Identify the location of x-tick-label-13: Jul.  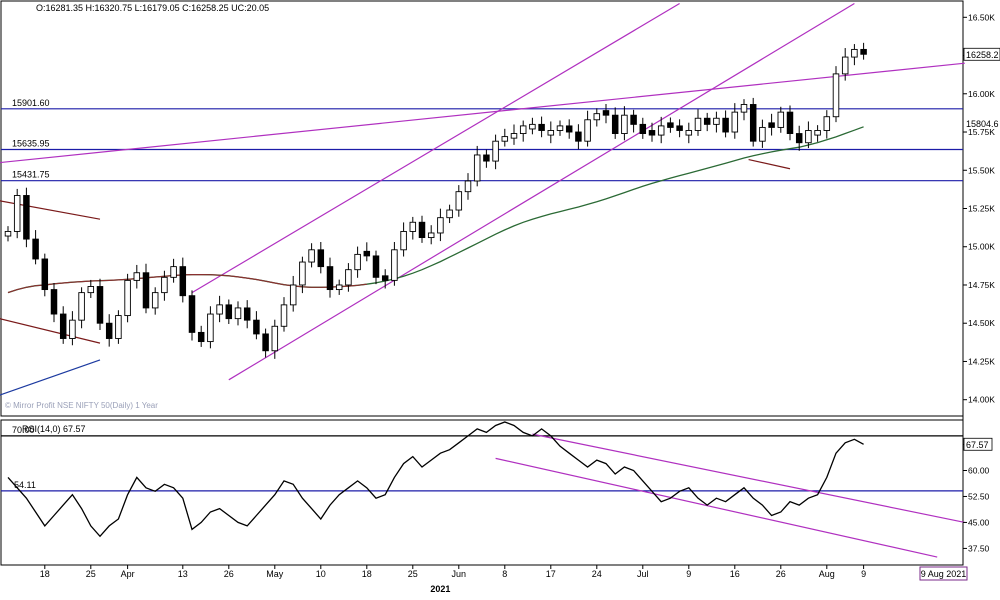
(643, 574).